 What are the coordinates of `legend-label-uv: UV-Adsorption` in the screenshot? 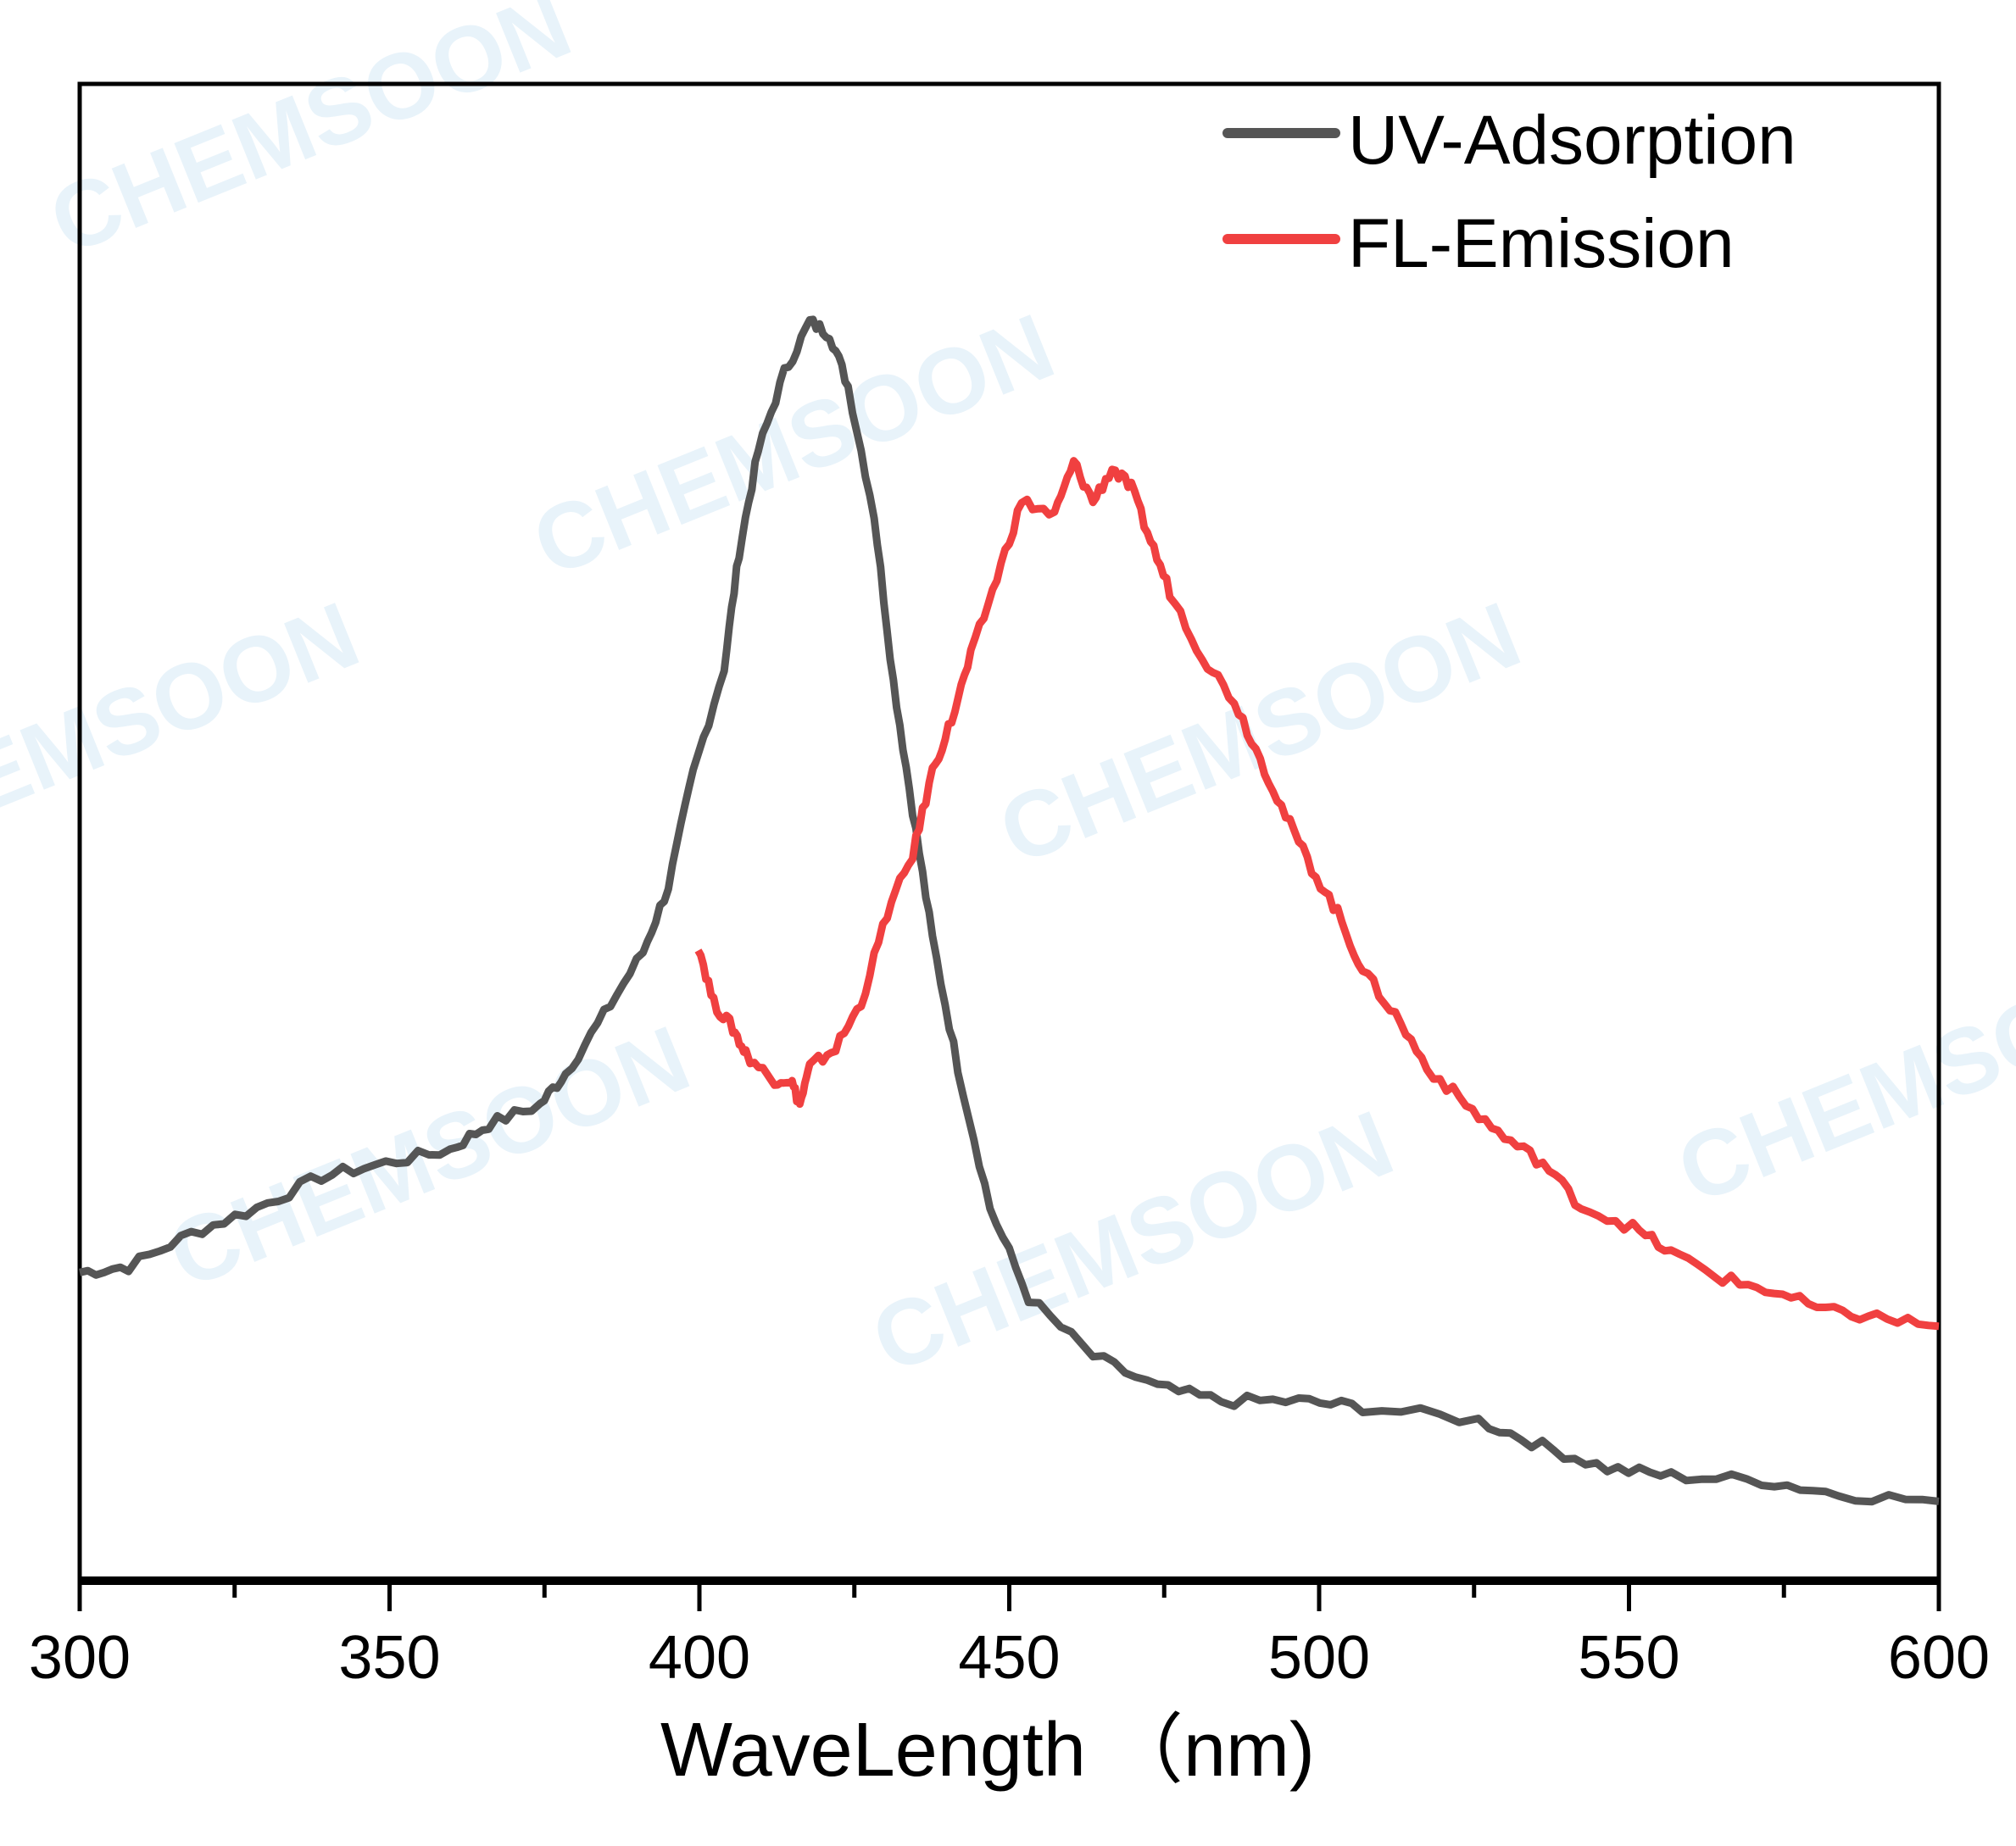 It's located at (1572, 140).